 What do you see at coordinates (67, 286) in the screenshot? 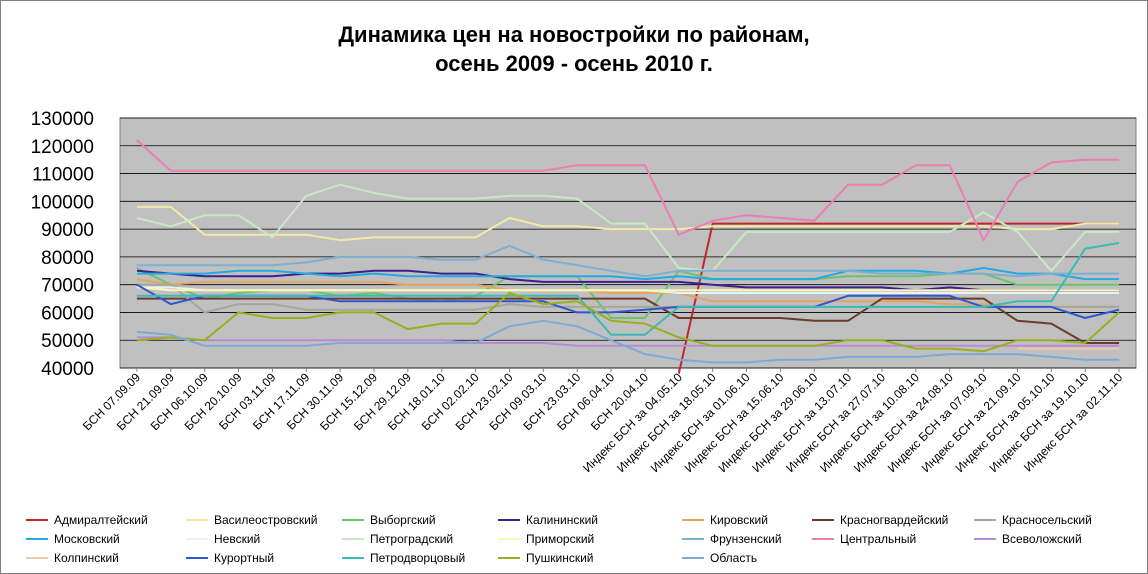
I see `y-tick-label: 70000` at bounding box center [67, 286].